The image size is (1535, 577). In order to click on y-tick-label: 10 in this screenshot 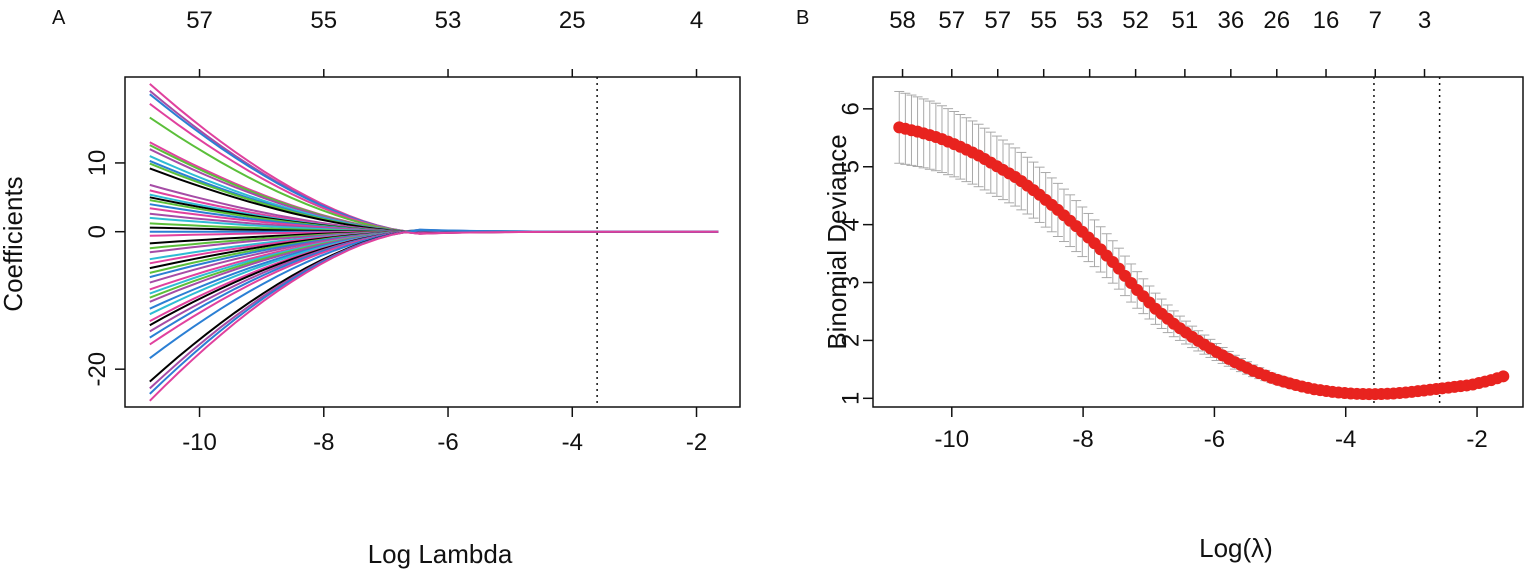, I will do `click(97, 163)`.